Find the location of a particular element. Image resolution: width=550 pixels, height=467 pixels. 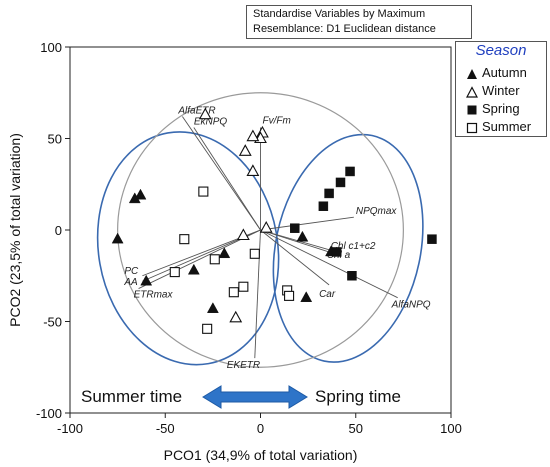

vector-label-npqmax: NPQmax is located at coordinates (377, 211).